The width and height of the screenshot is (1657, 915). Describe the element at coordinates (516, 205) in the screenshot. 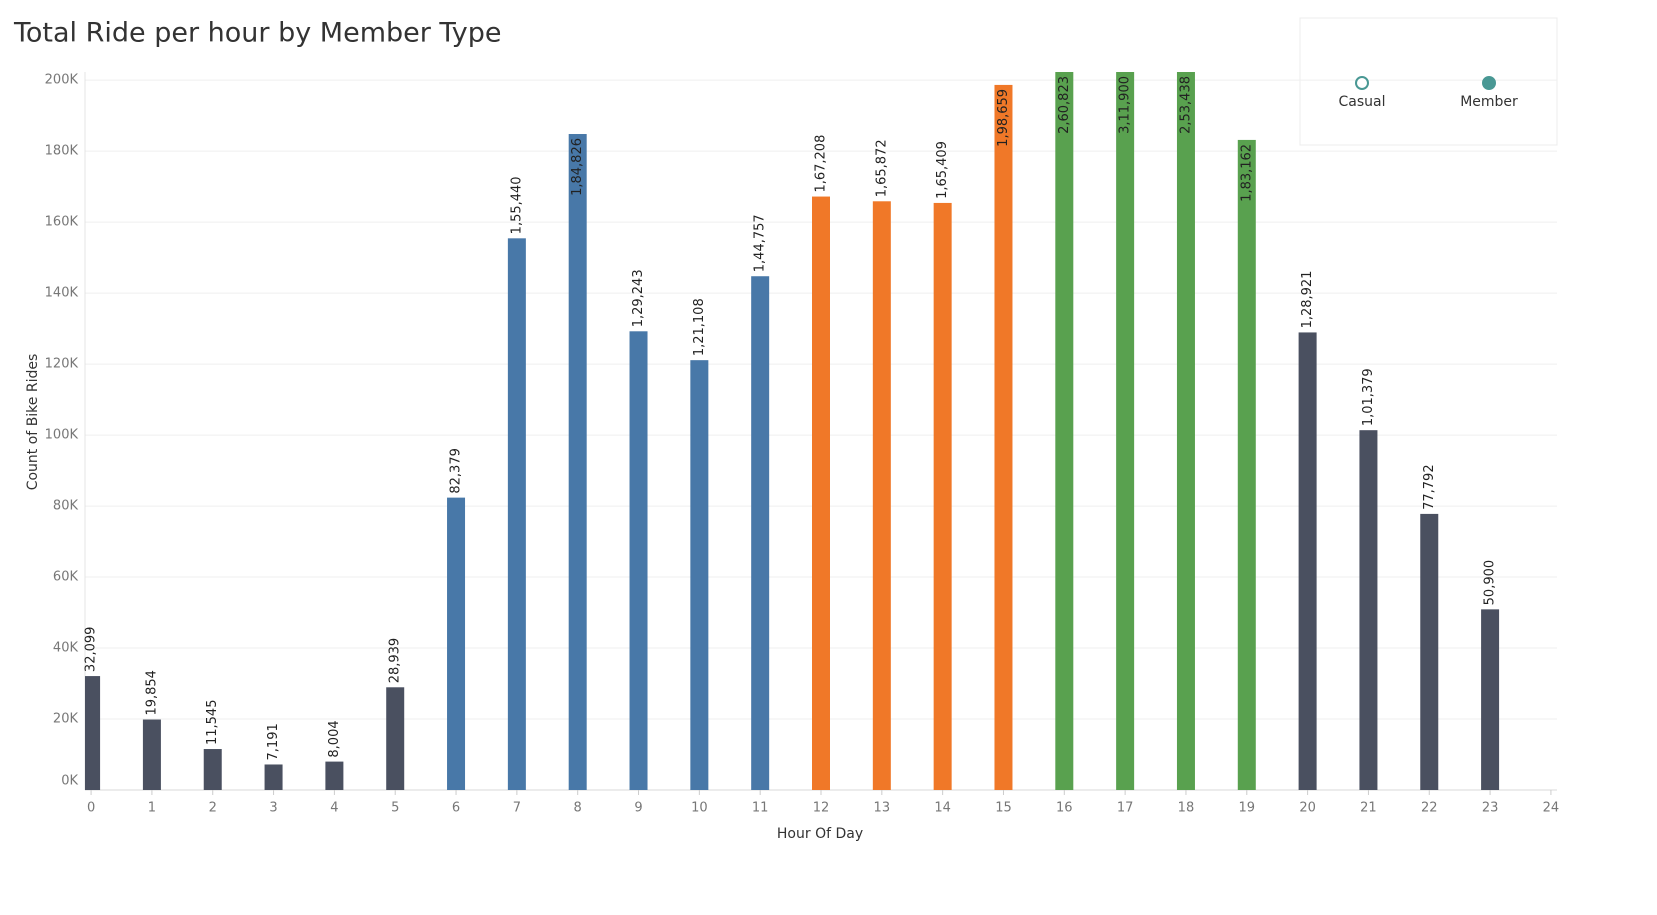

I see `data-label: 1,55,440` at that location.